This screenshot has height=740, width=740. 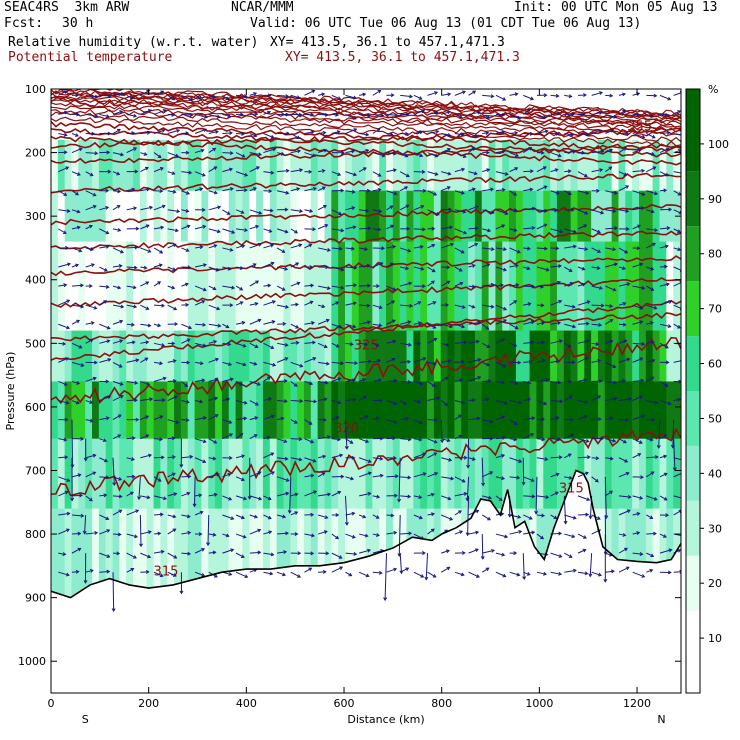 I want to click on theta-contour-label: 325, so click(x=366, y=346).